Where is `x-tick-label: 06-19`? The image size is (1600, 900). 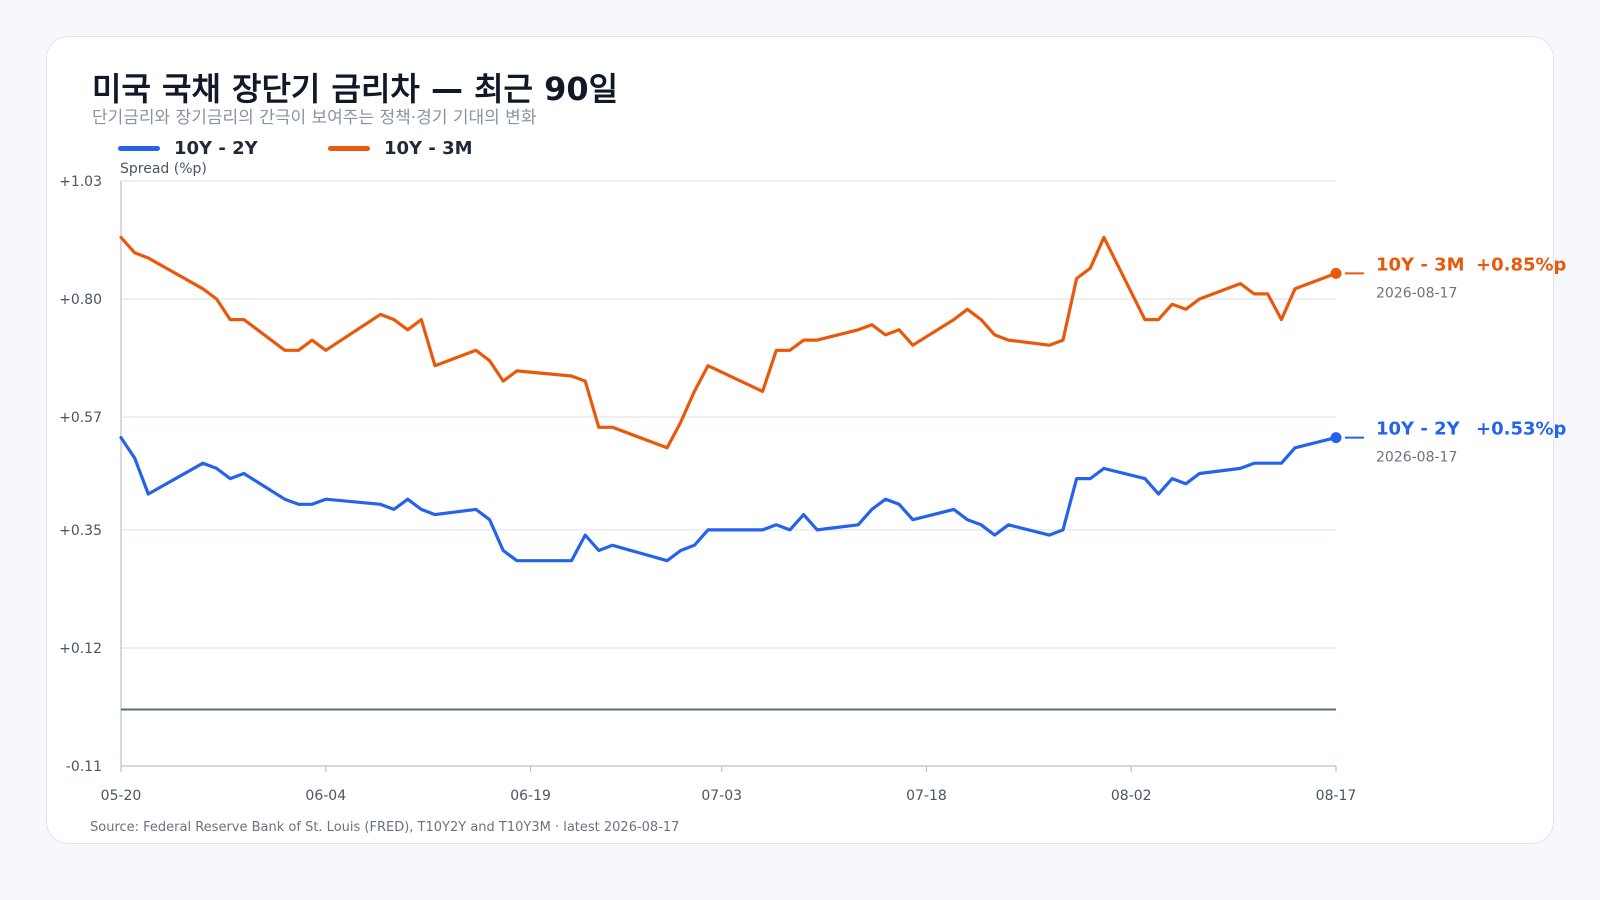 x-tick-label: 06-19 is located at coordinates (530, 796).